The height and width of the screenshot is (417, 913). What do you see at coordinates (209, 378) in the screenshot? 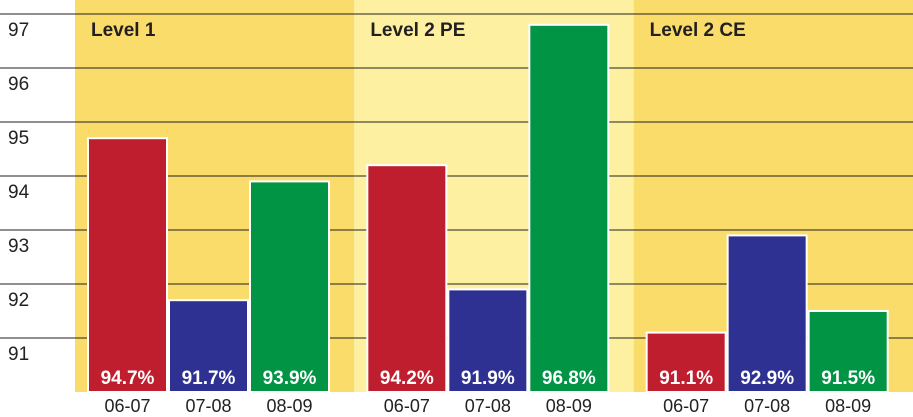
I see `value-label: 91.7%` at bounding box center [209, 378].